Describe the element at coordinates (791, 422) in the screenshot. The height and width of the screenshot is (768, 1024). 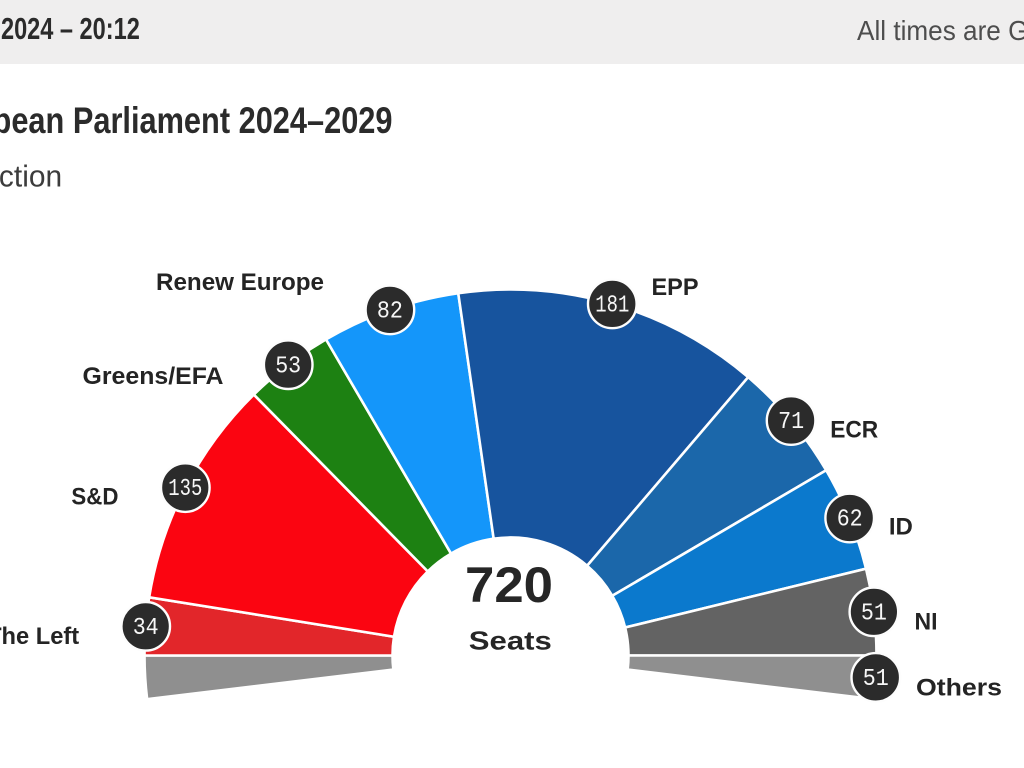
I see `svg-text: 71` at that location.